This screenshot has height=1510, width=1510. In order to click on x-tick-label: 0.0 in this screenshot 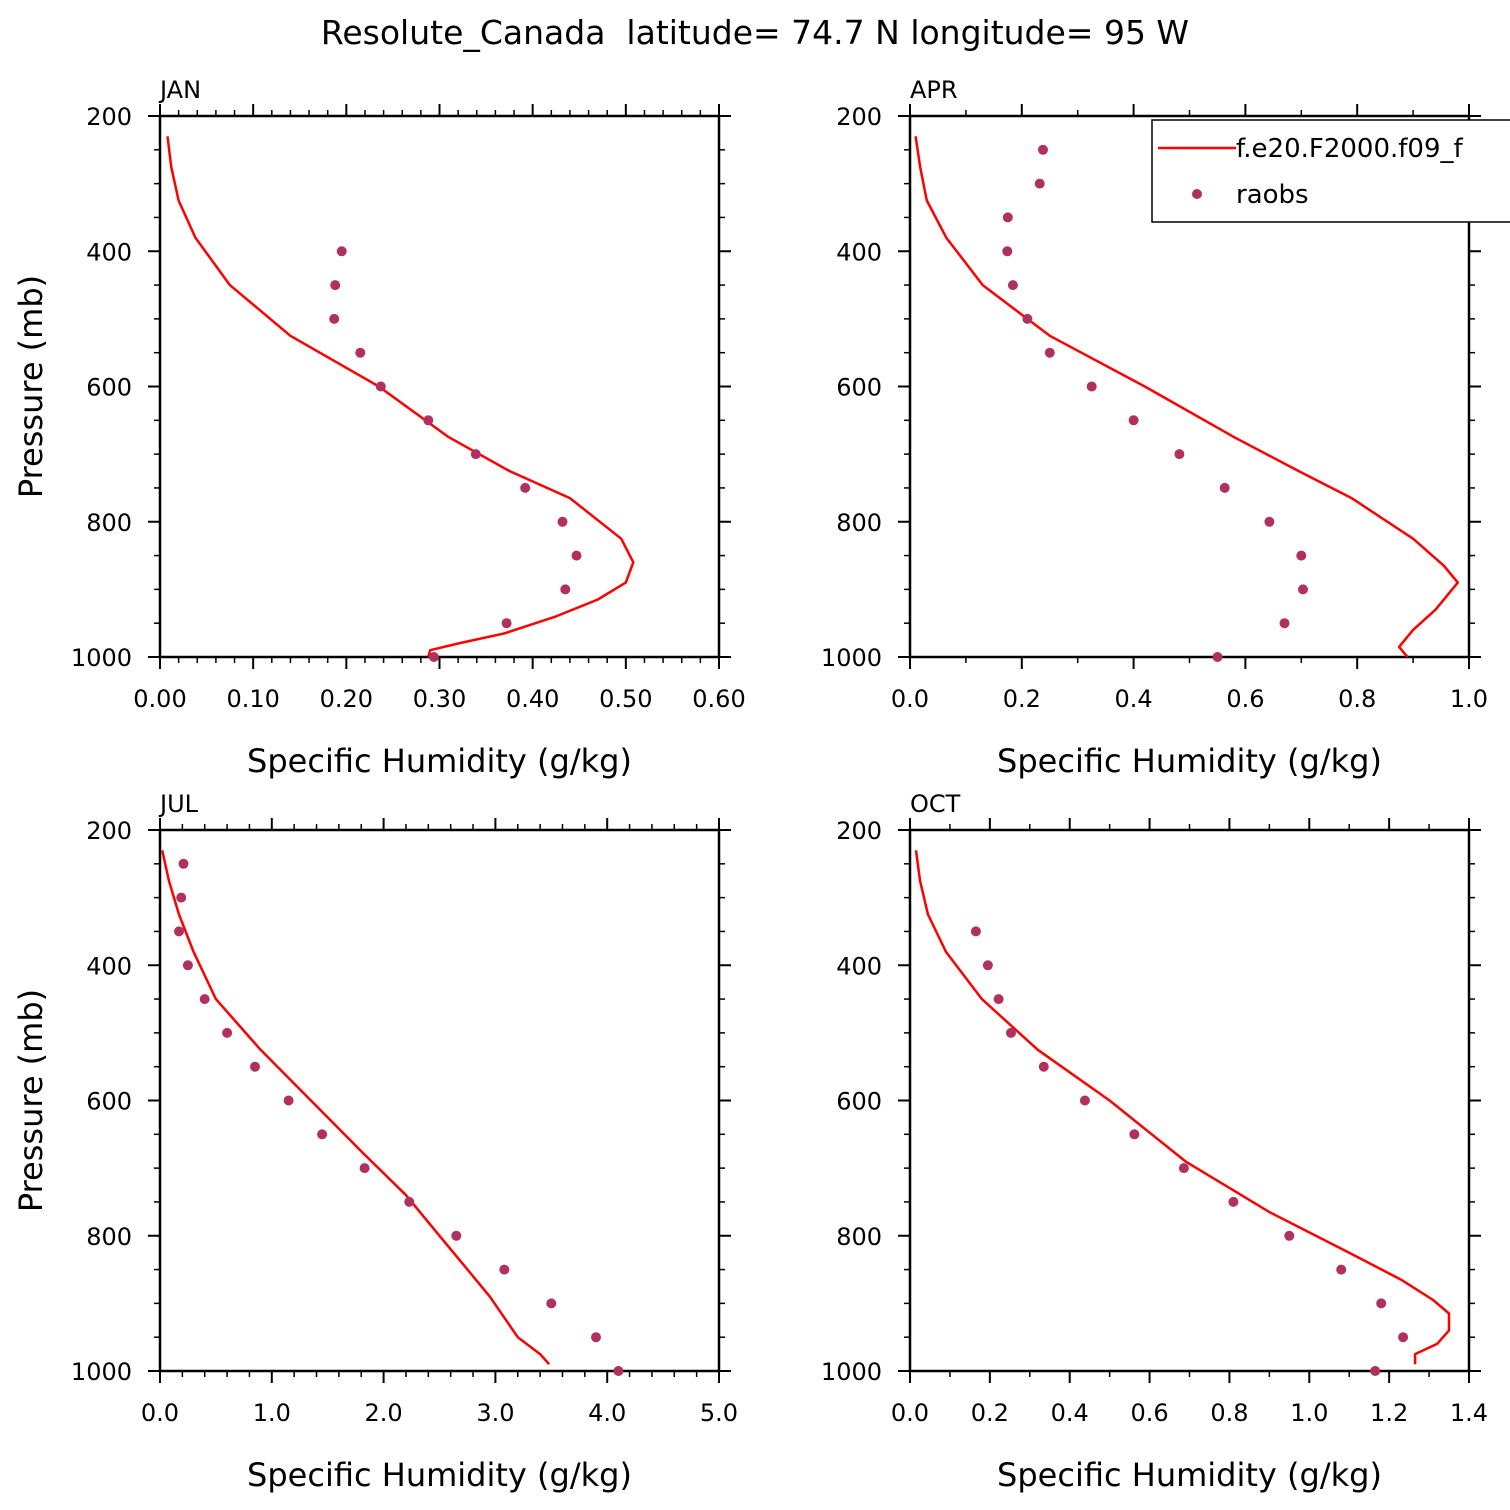, I will do `click(910, 1413)`.